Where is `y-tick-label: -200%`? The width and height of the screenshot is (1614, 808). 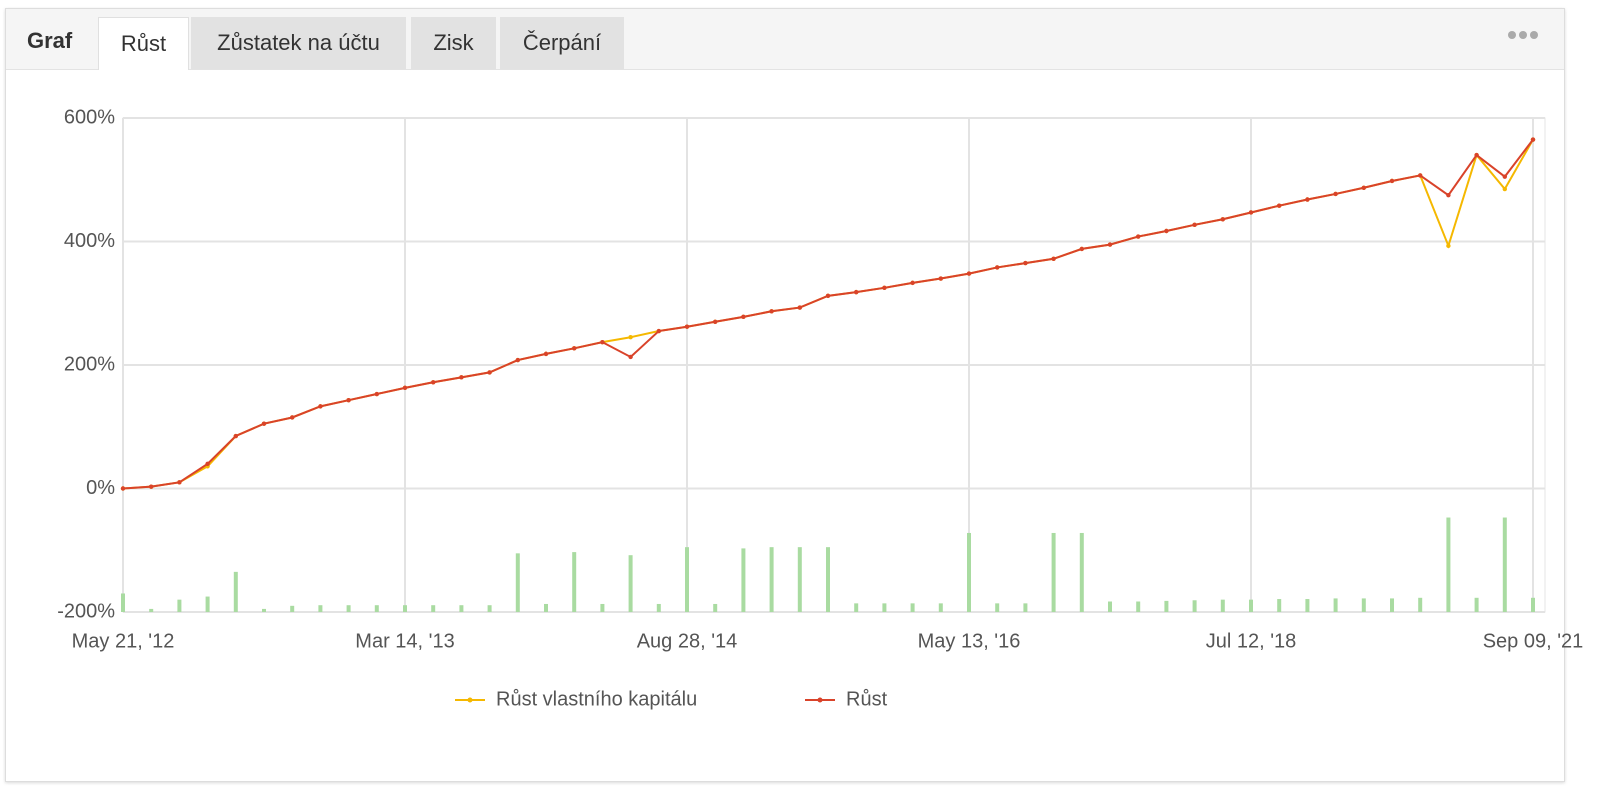 y-tick-label: -200% is located at coordinates (86, 611).